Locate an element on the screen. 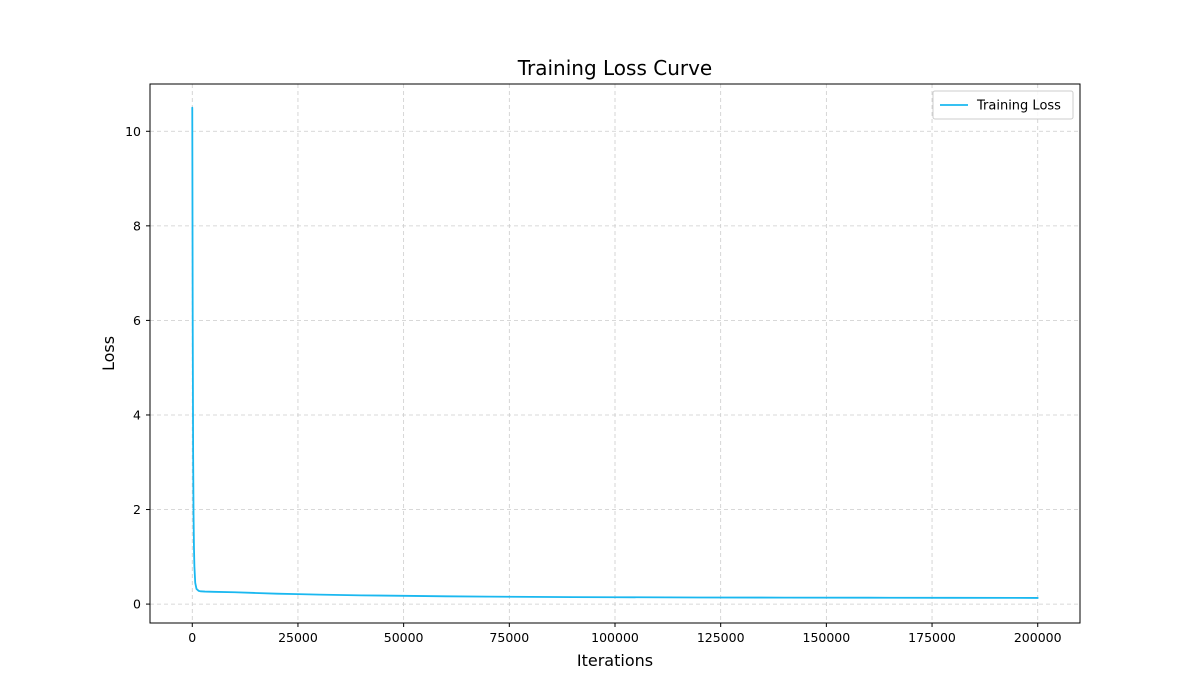  x-tick-label: 200000 is located at coordinates (1038, 637).